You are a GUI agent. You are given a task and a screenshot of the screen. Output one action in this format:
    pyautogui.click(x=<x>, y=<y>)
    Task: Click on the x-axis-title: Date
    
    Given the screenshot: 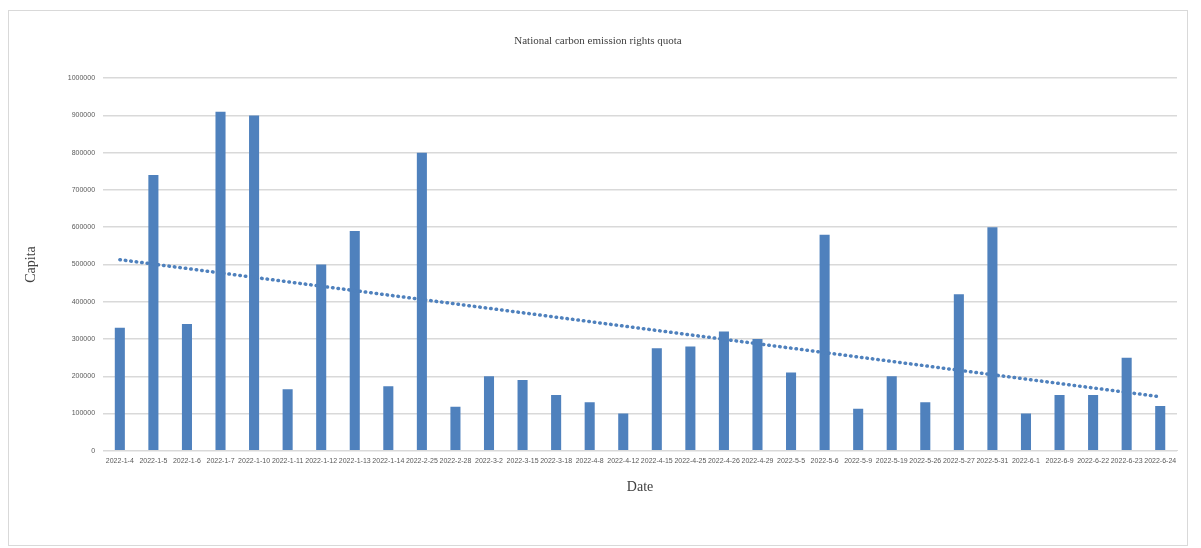 What is the action you would take?
    pyautogui.click(x=640, y=487)
    